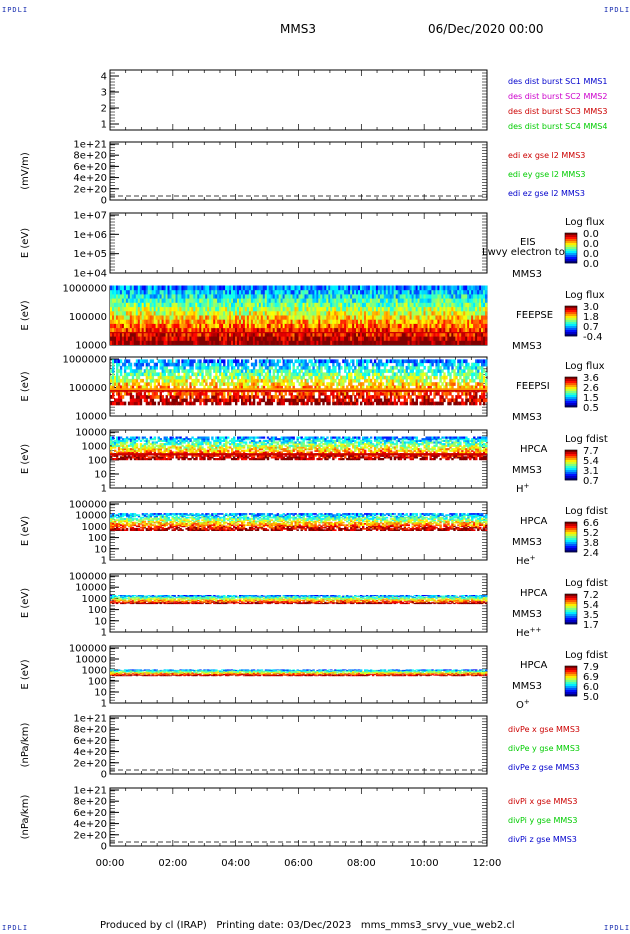 This screenshot has height=934, width=630. Describe the element at coordinates (90, 216) in the screenshot. I see `y-tick-label: 1e+07` at that location.